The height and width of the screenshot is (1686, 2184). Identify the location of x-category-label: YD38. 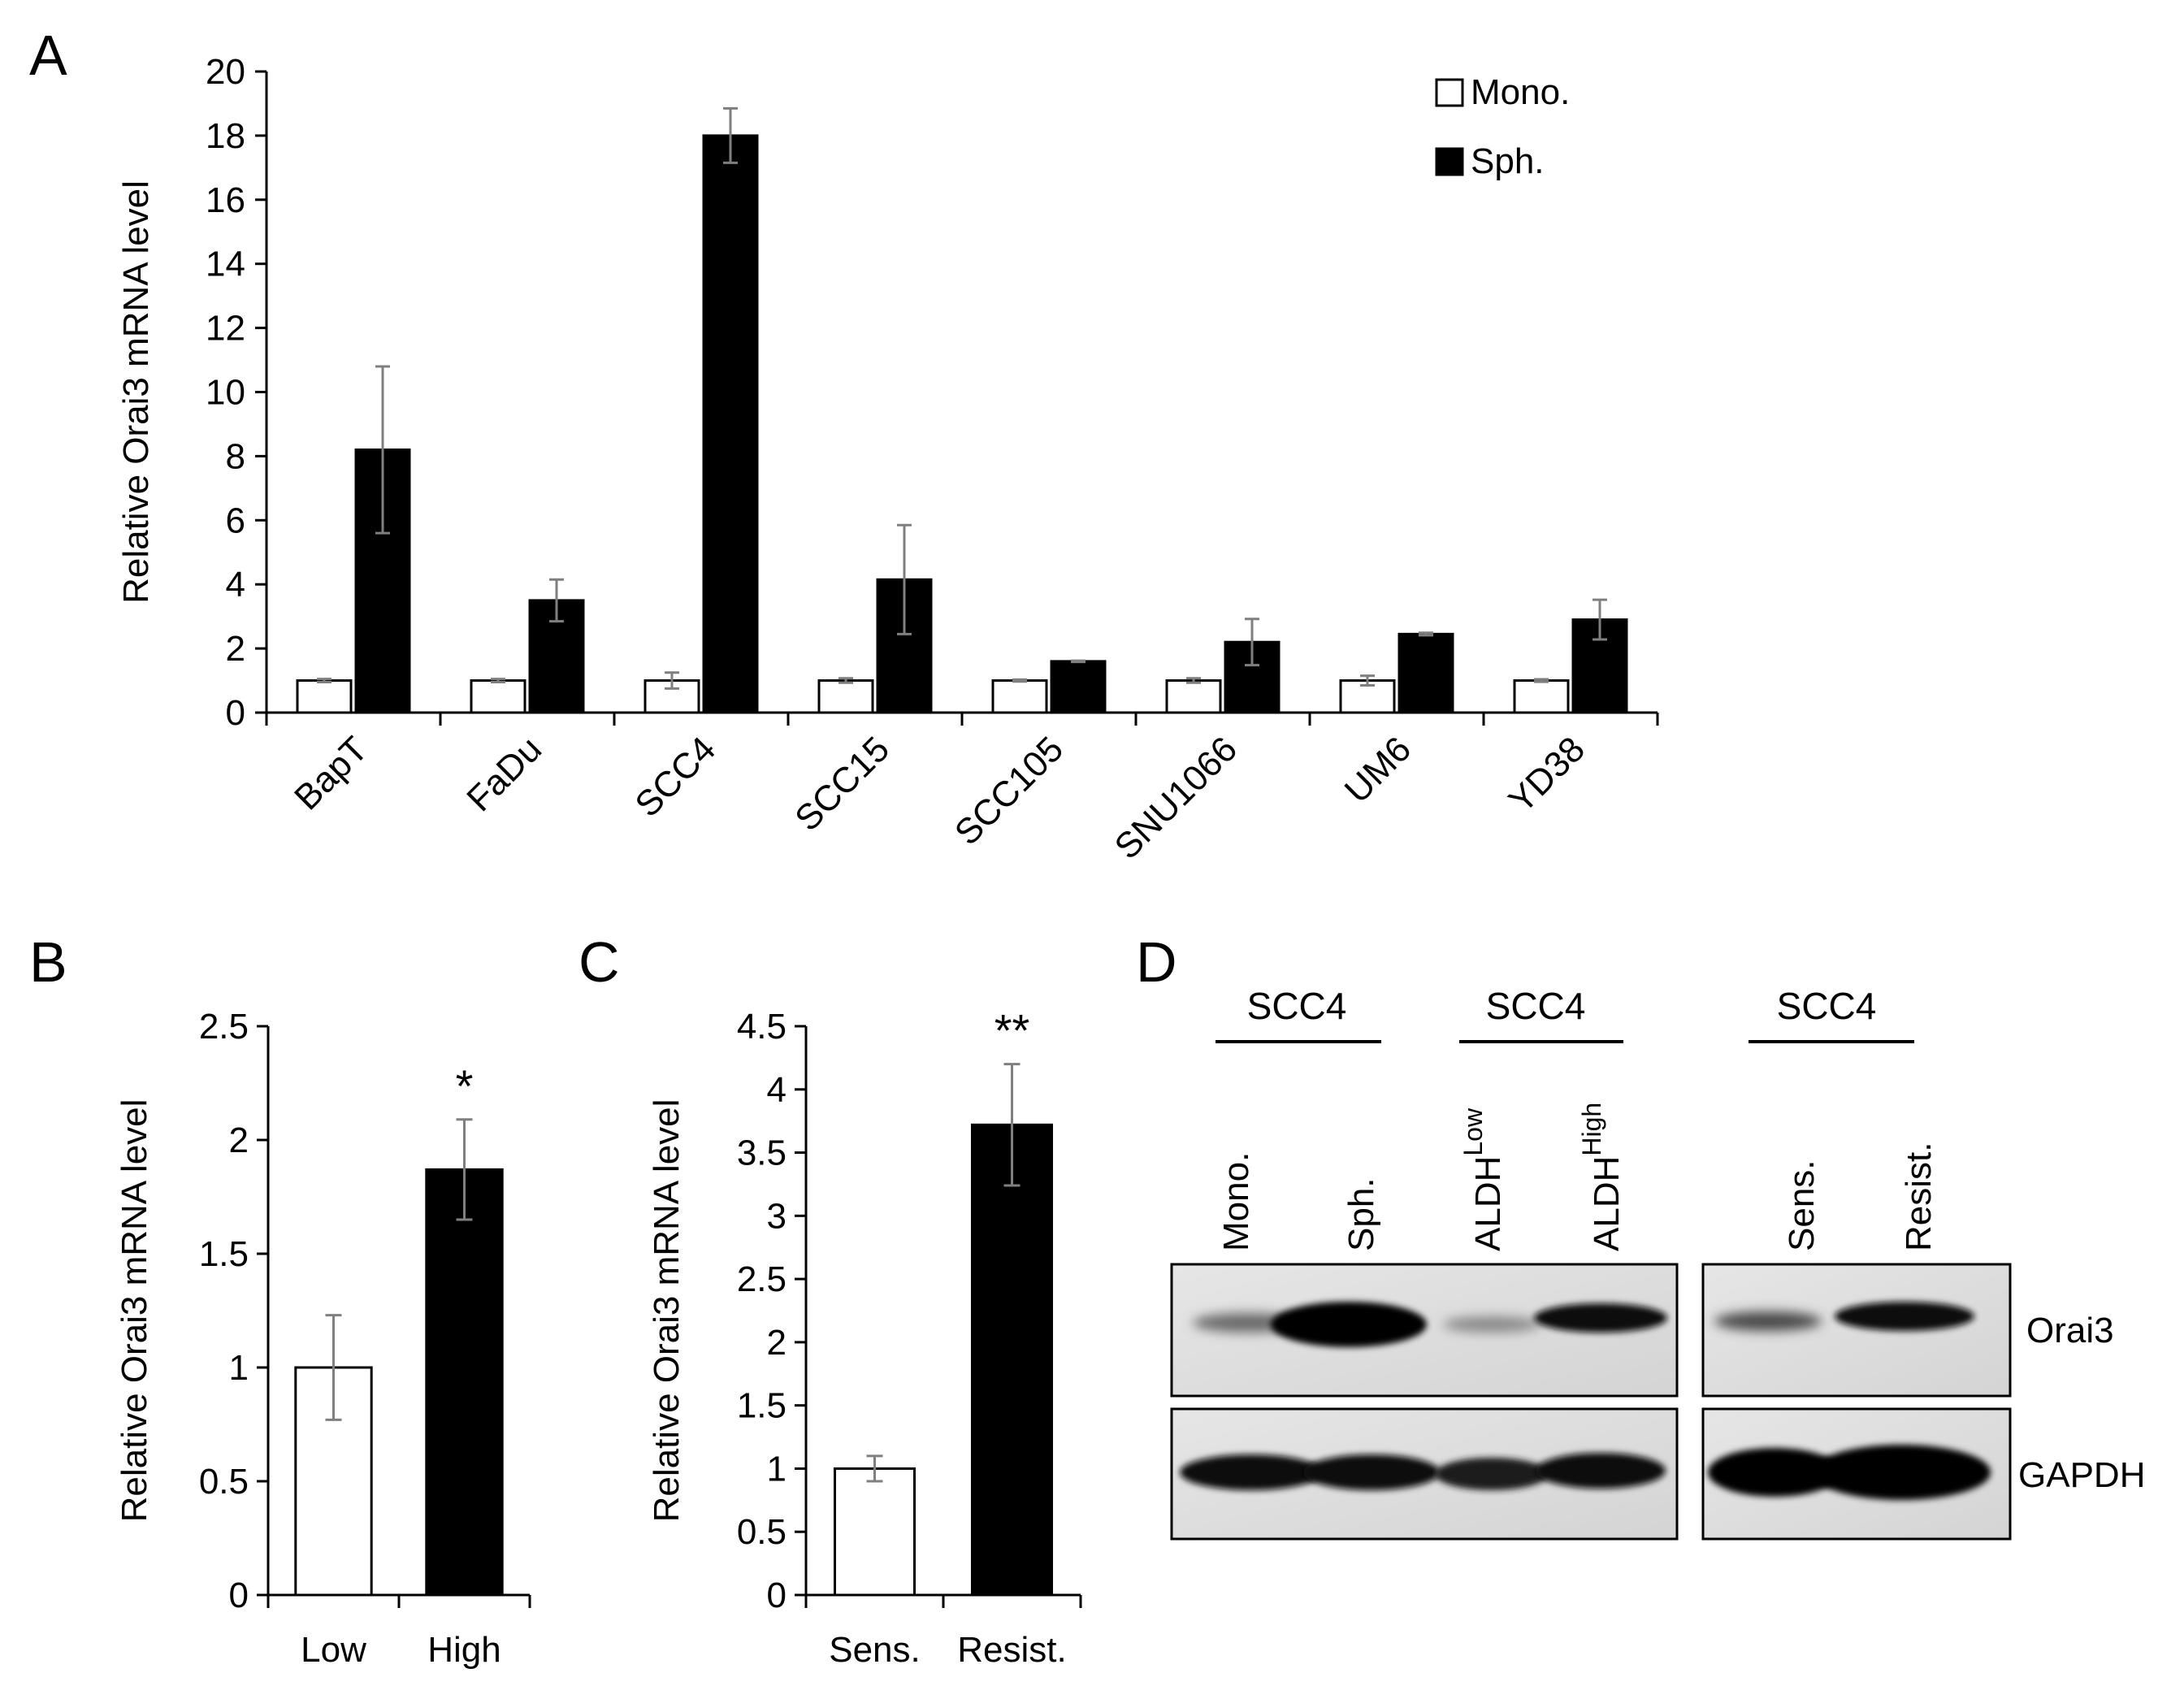
(1547, 775).